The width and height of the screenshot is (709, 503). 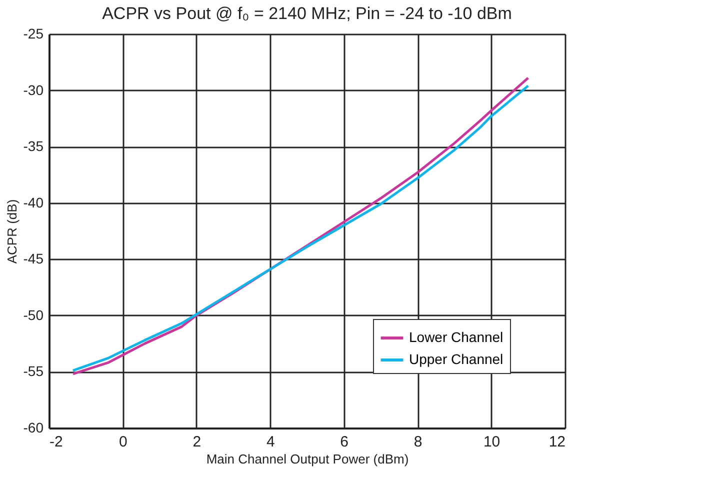 What do you see at coordinates (33, 371) in the screenshot?
I see `y-tick-label: -55` at bounding box center [33, 371].